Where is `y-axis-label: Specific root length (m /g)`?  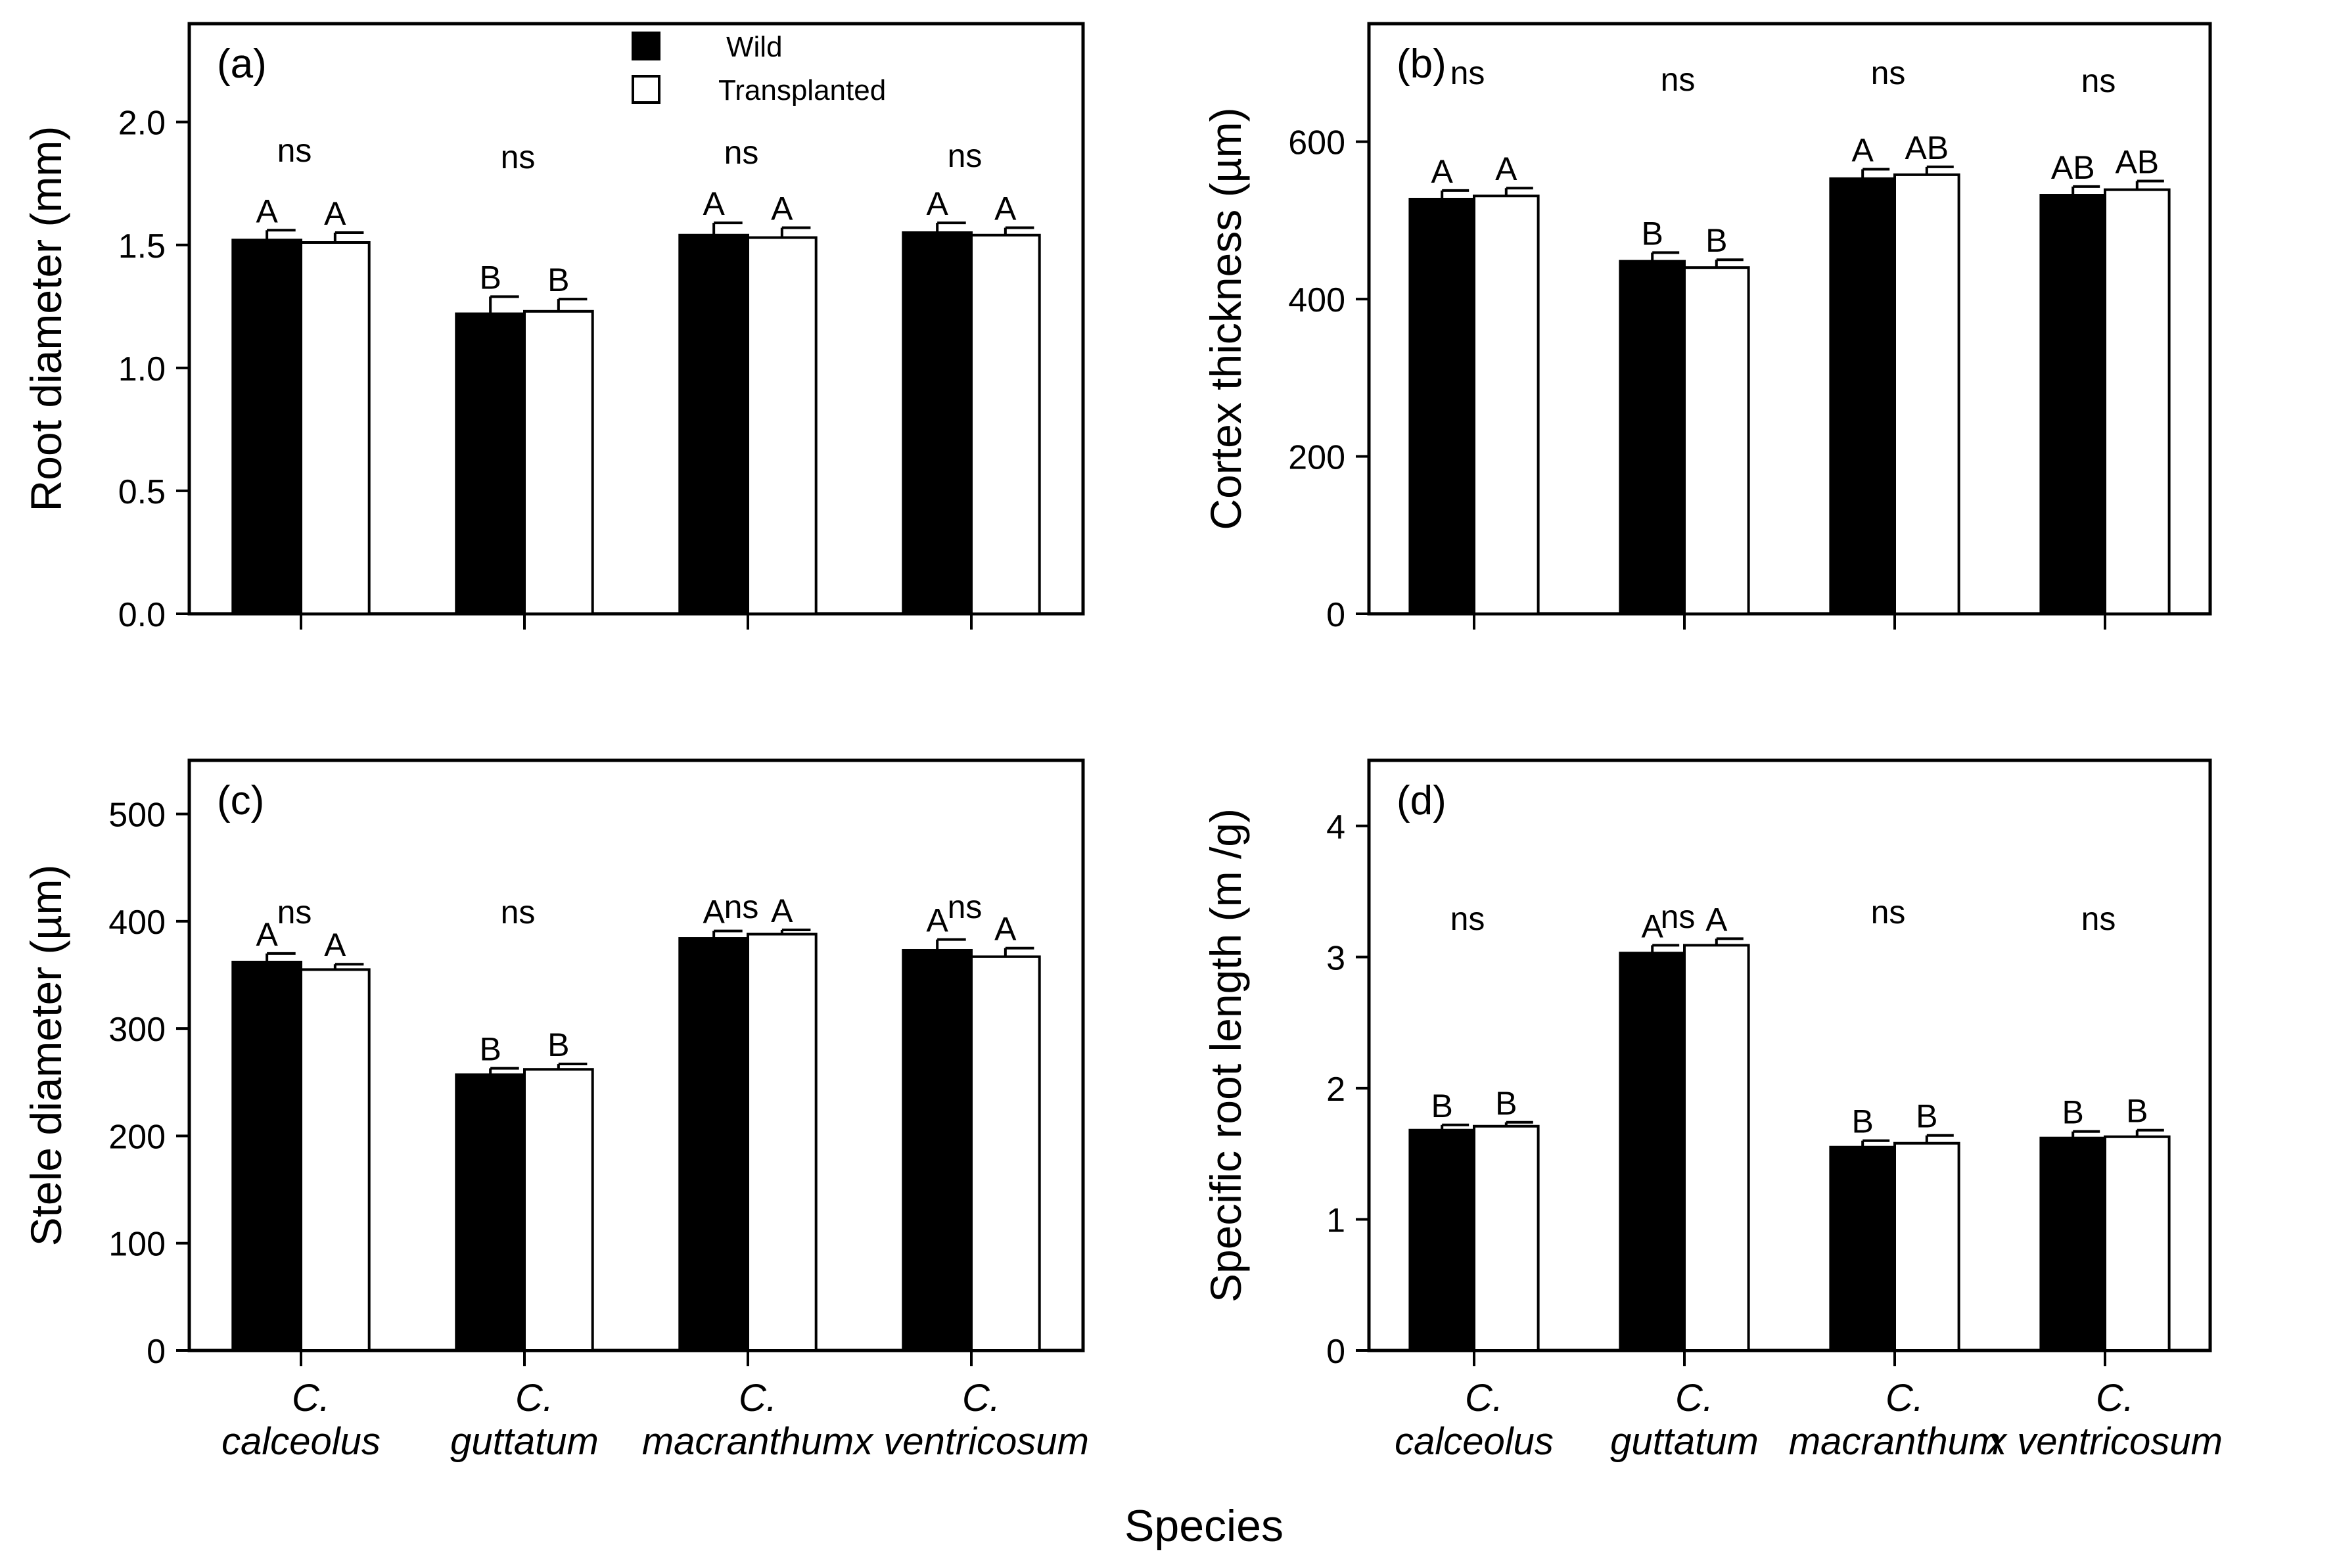 y-axis-label: Specific root length (m /g) is located at coordinates (1225, 1055).